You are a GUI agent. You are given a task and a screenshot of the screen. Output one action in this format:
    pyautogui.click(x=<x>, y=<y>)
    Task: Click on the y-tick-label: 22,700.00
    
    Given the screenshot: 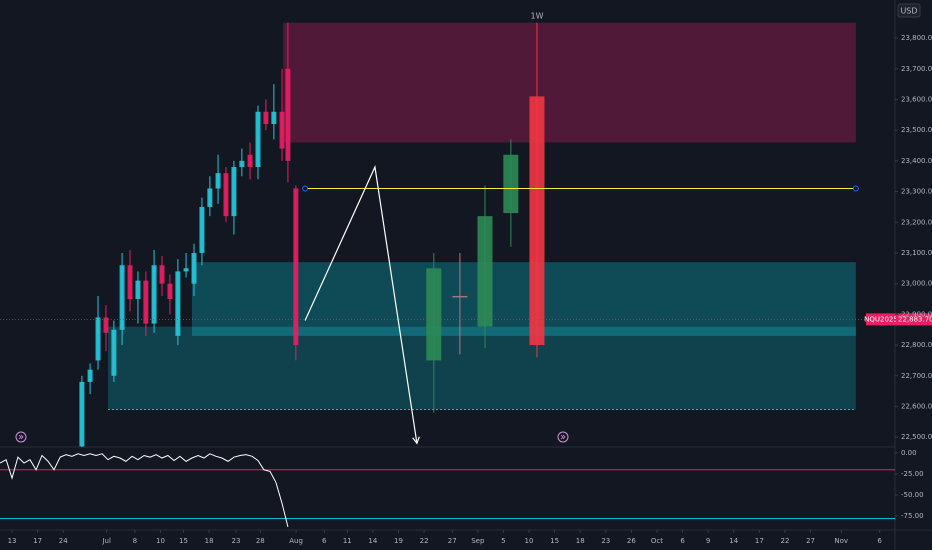 What is the action you would take?
    pyautogui.click(x=916, y=376)
    